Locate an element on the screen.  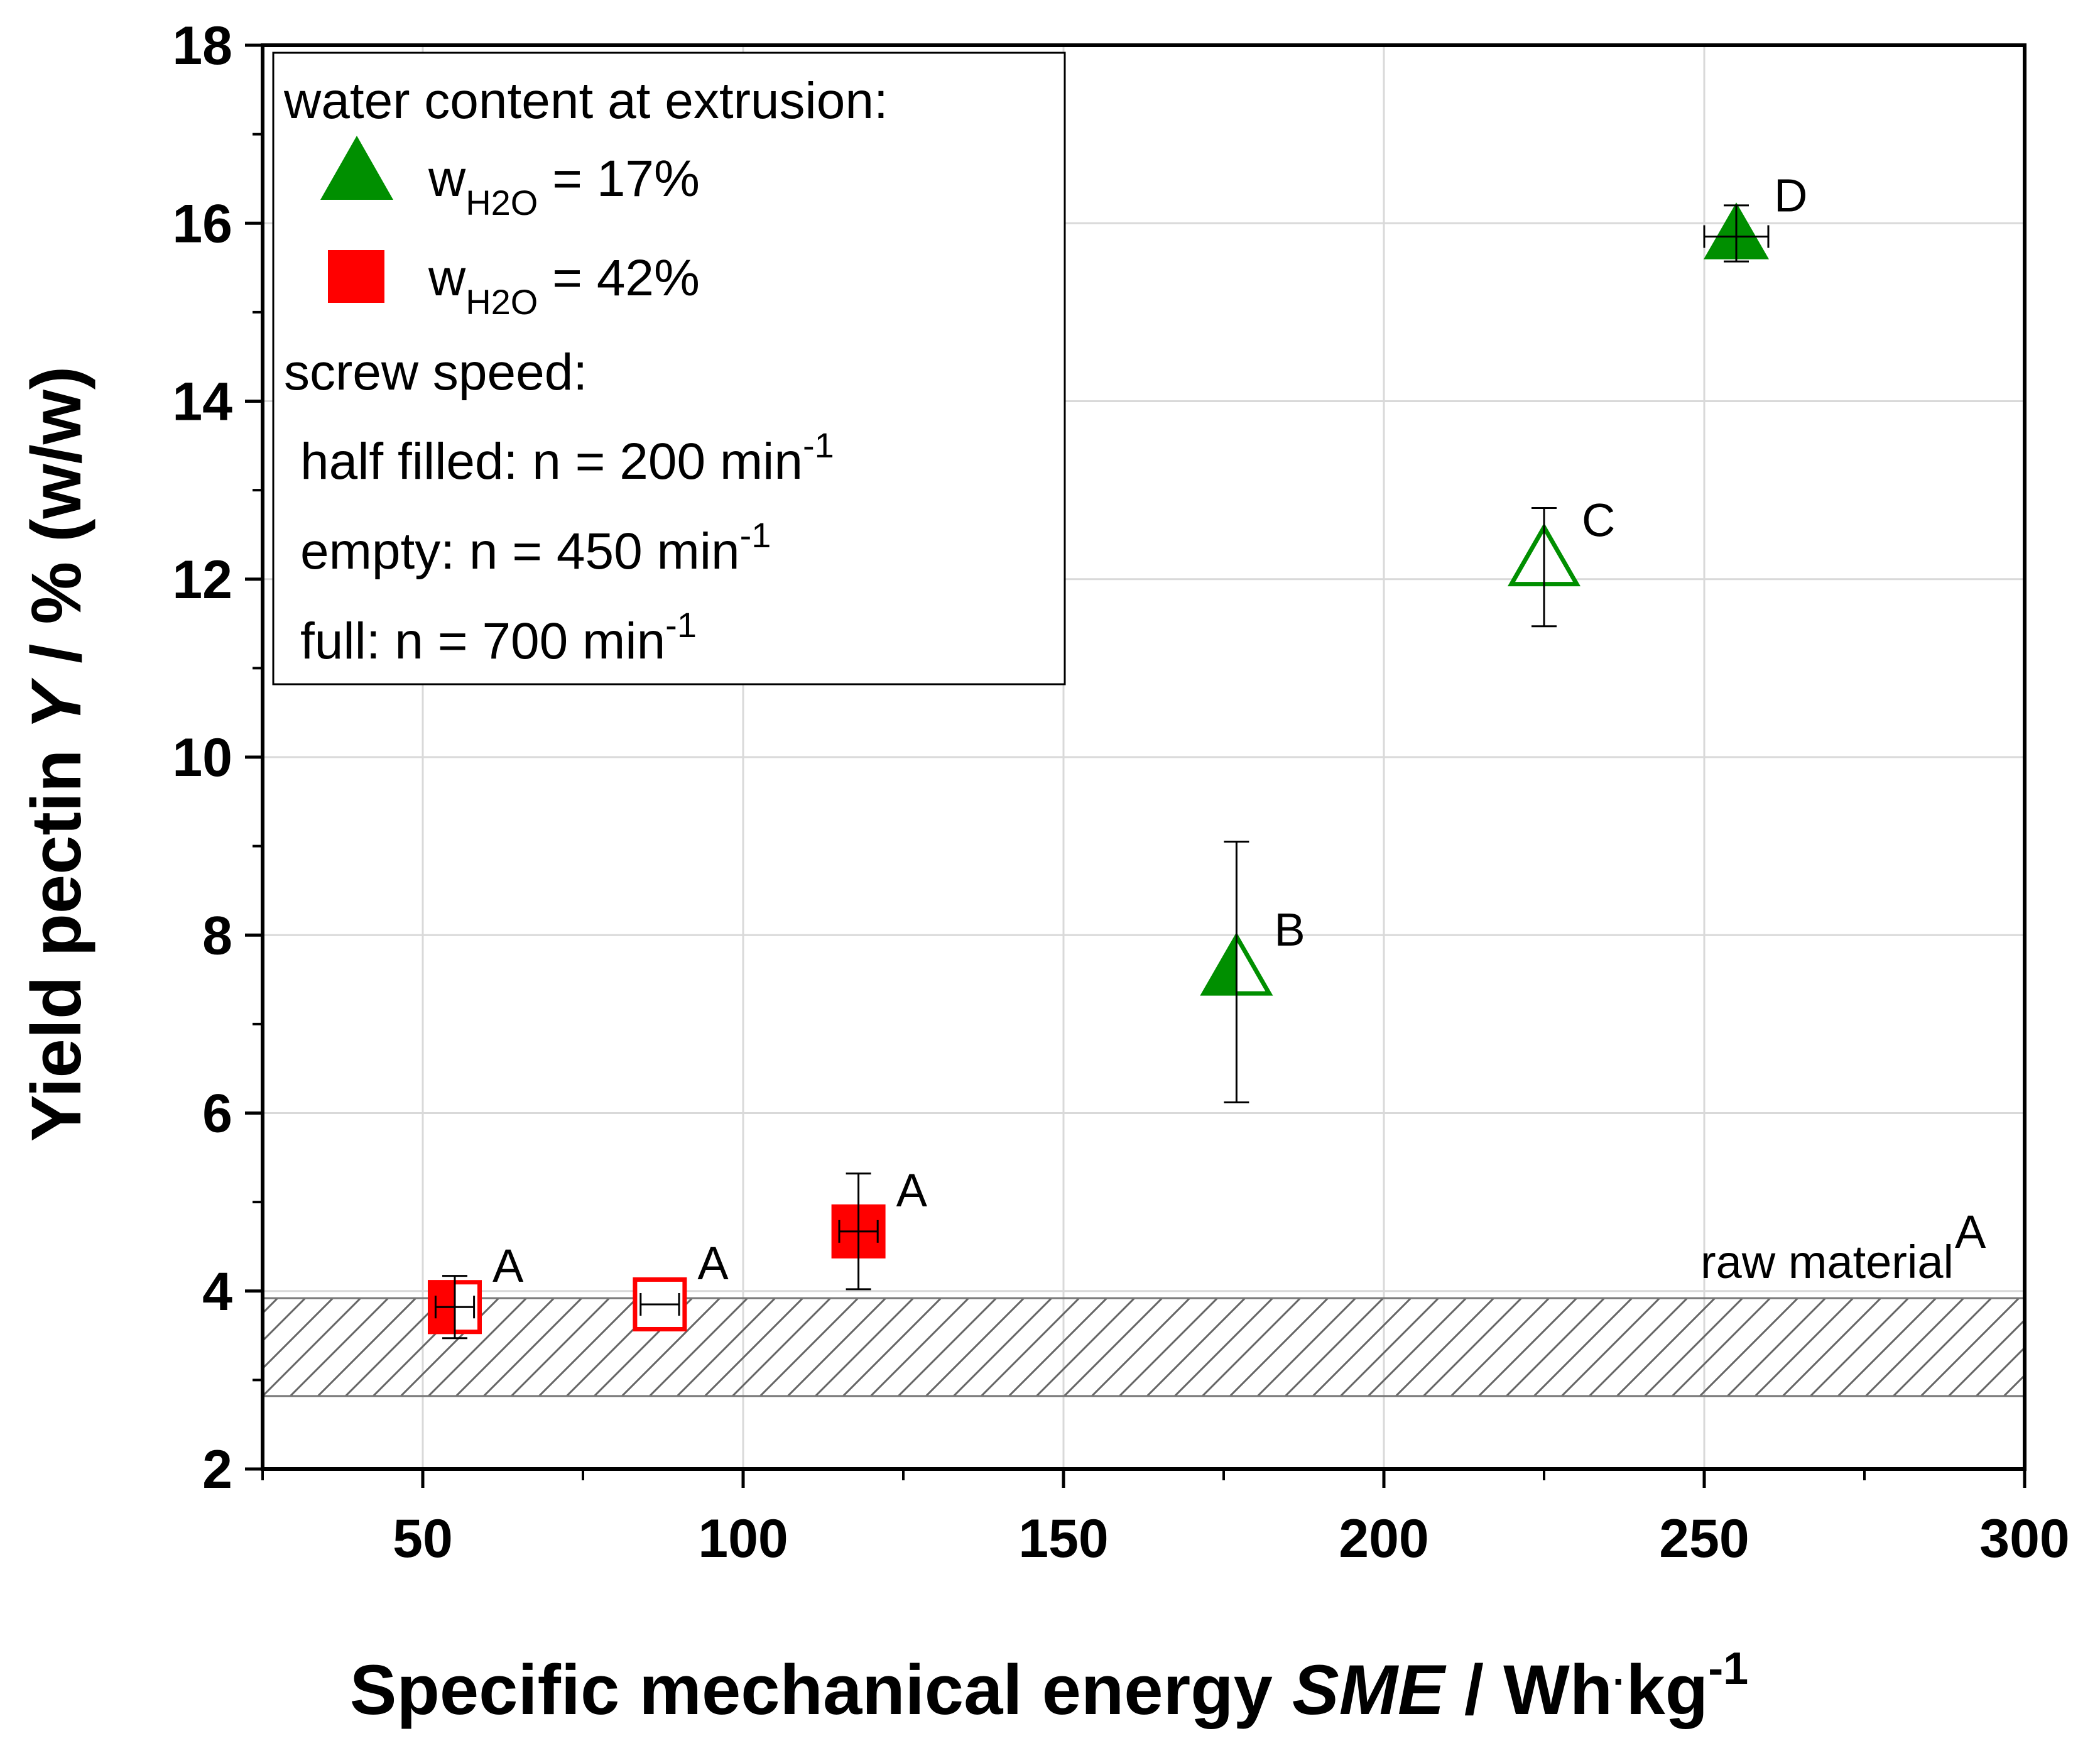
legend-entry-42-prefix: w is located at coordinates (447, 278).